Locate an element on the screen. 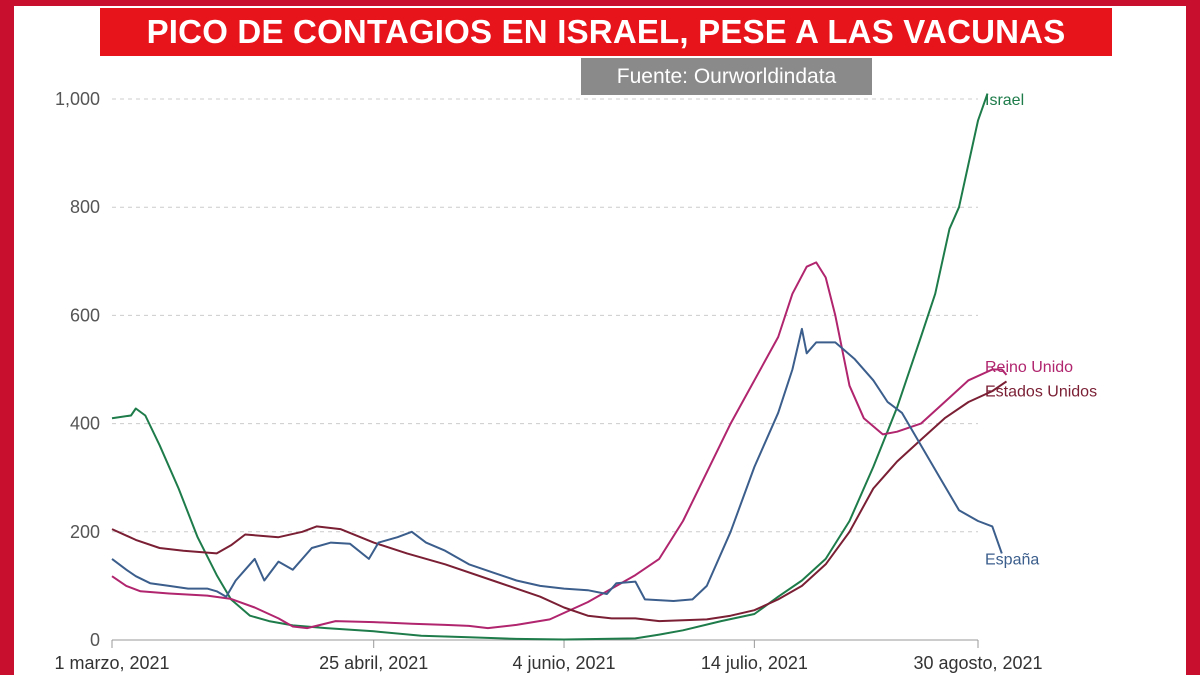 This screenshot has height=675, width=1200. y-tick-label: 600 is located at coordinates (85, 315).